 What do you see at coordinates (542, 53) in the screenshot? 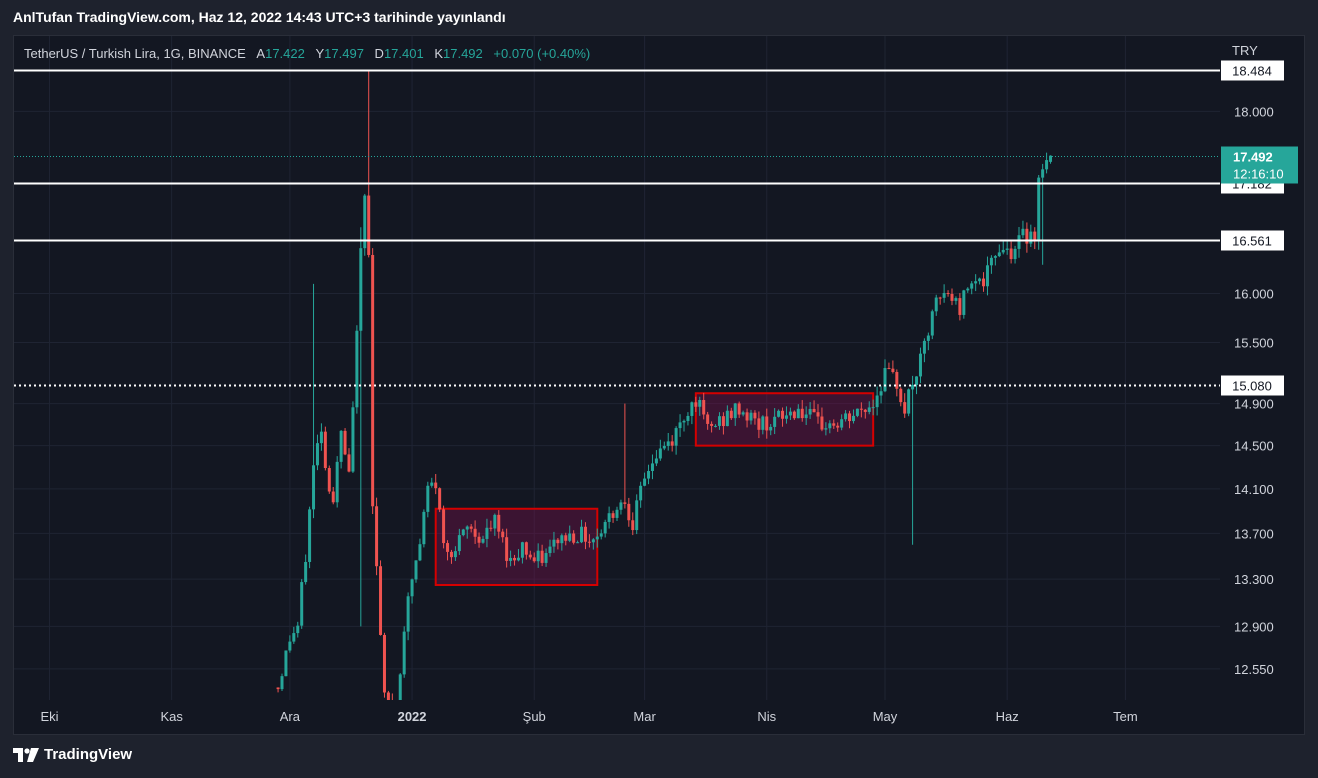
I see `change-value: +0.070 (+0.40%)` at bounding box center [542, 53].